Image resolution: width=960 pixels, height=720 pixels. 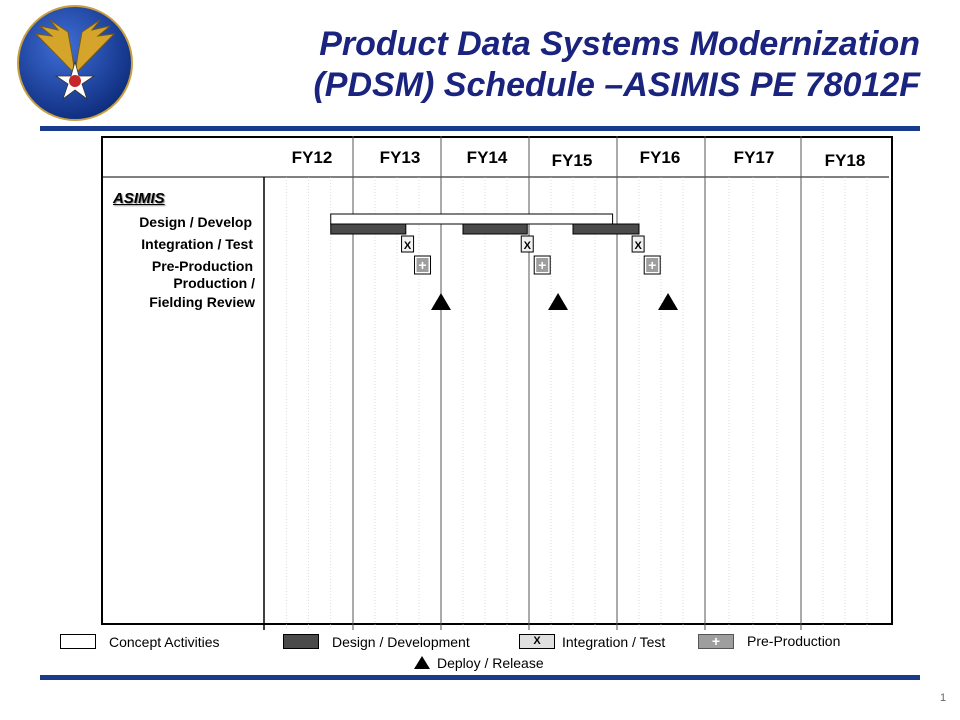 I want to click on legend-deploy-triangle-icon, so click(x=422, y=662).